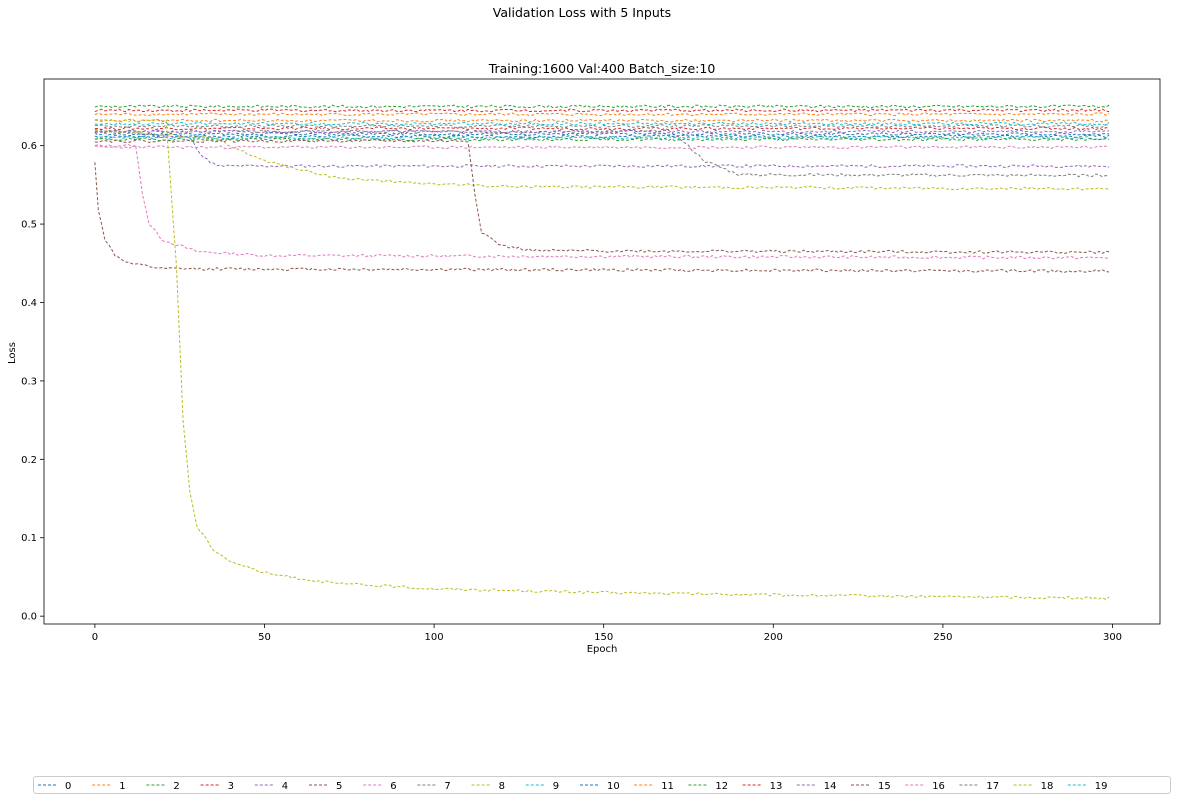 Image resolution: width=1179 pixels, height=802 pixels. What do you see at coordinates (122, 786) in the screenshot?
I see `legend-label: 1` at bounding box center [122, 786].